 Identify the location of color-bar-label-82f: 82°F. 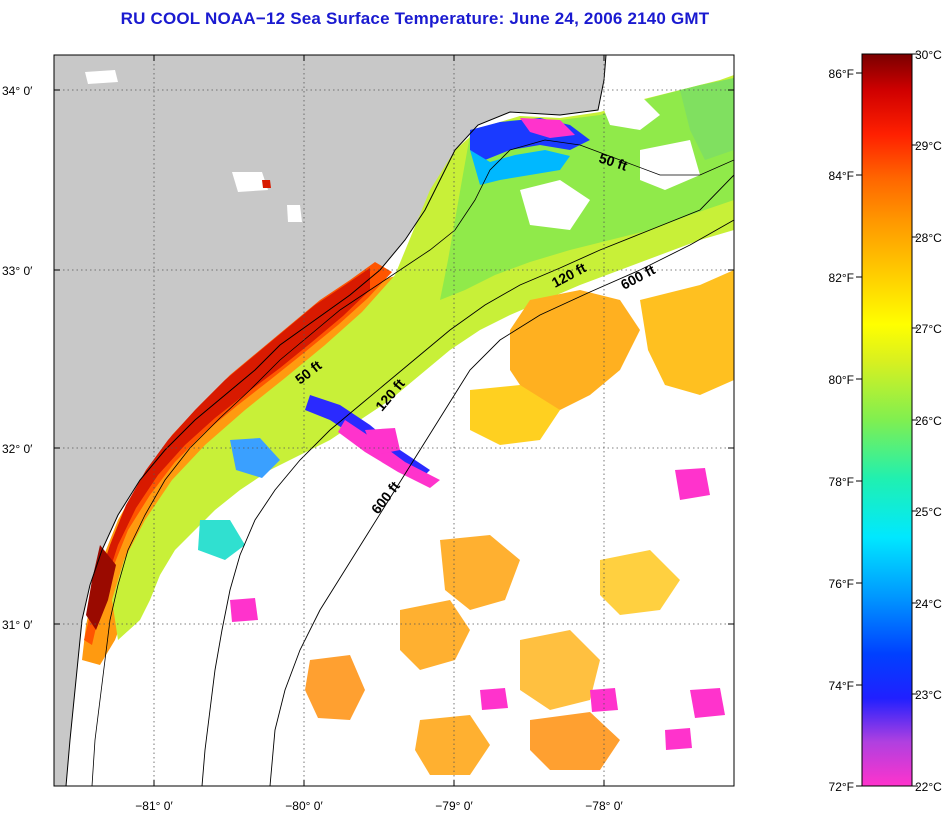
(841, 278).